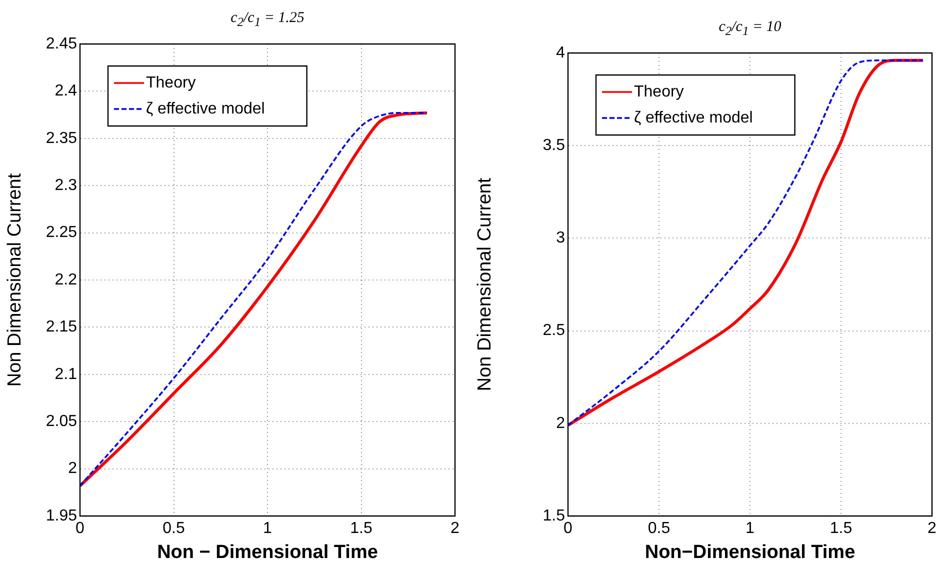 The width and height of the screenshot is (941, 568). I want to click on y-tick-label: 2.35, so click(62, 138).